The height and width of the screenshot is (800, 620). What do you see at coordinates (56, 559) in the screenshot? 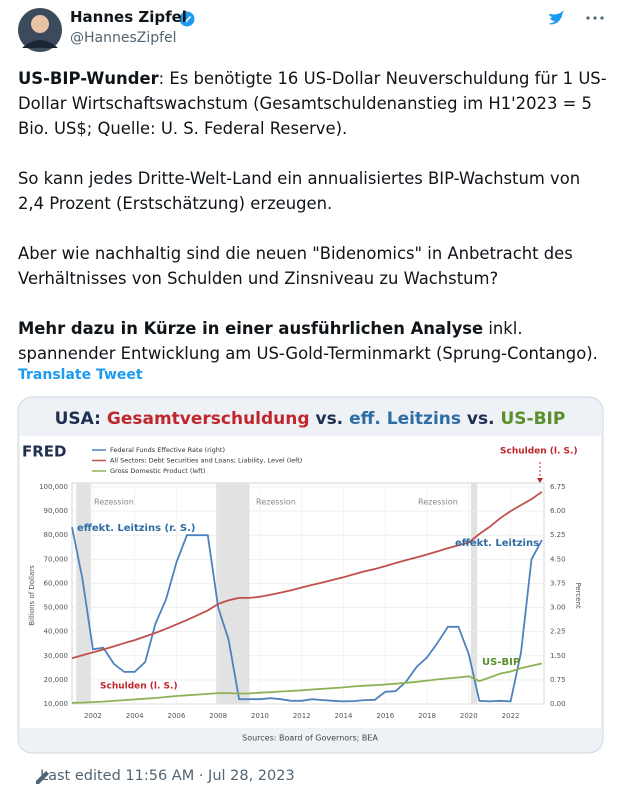
I see `y-tick-label: 70,000` at bounding box center [56, 559].